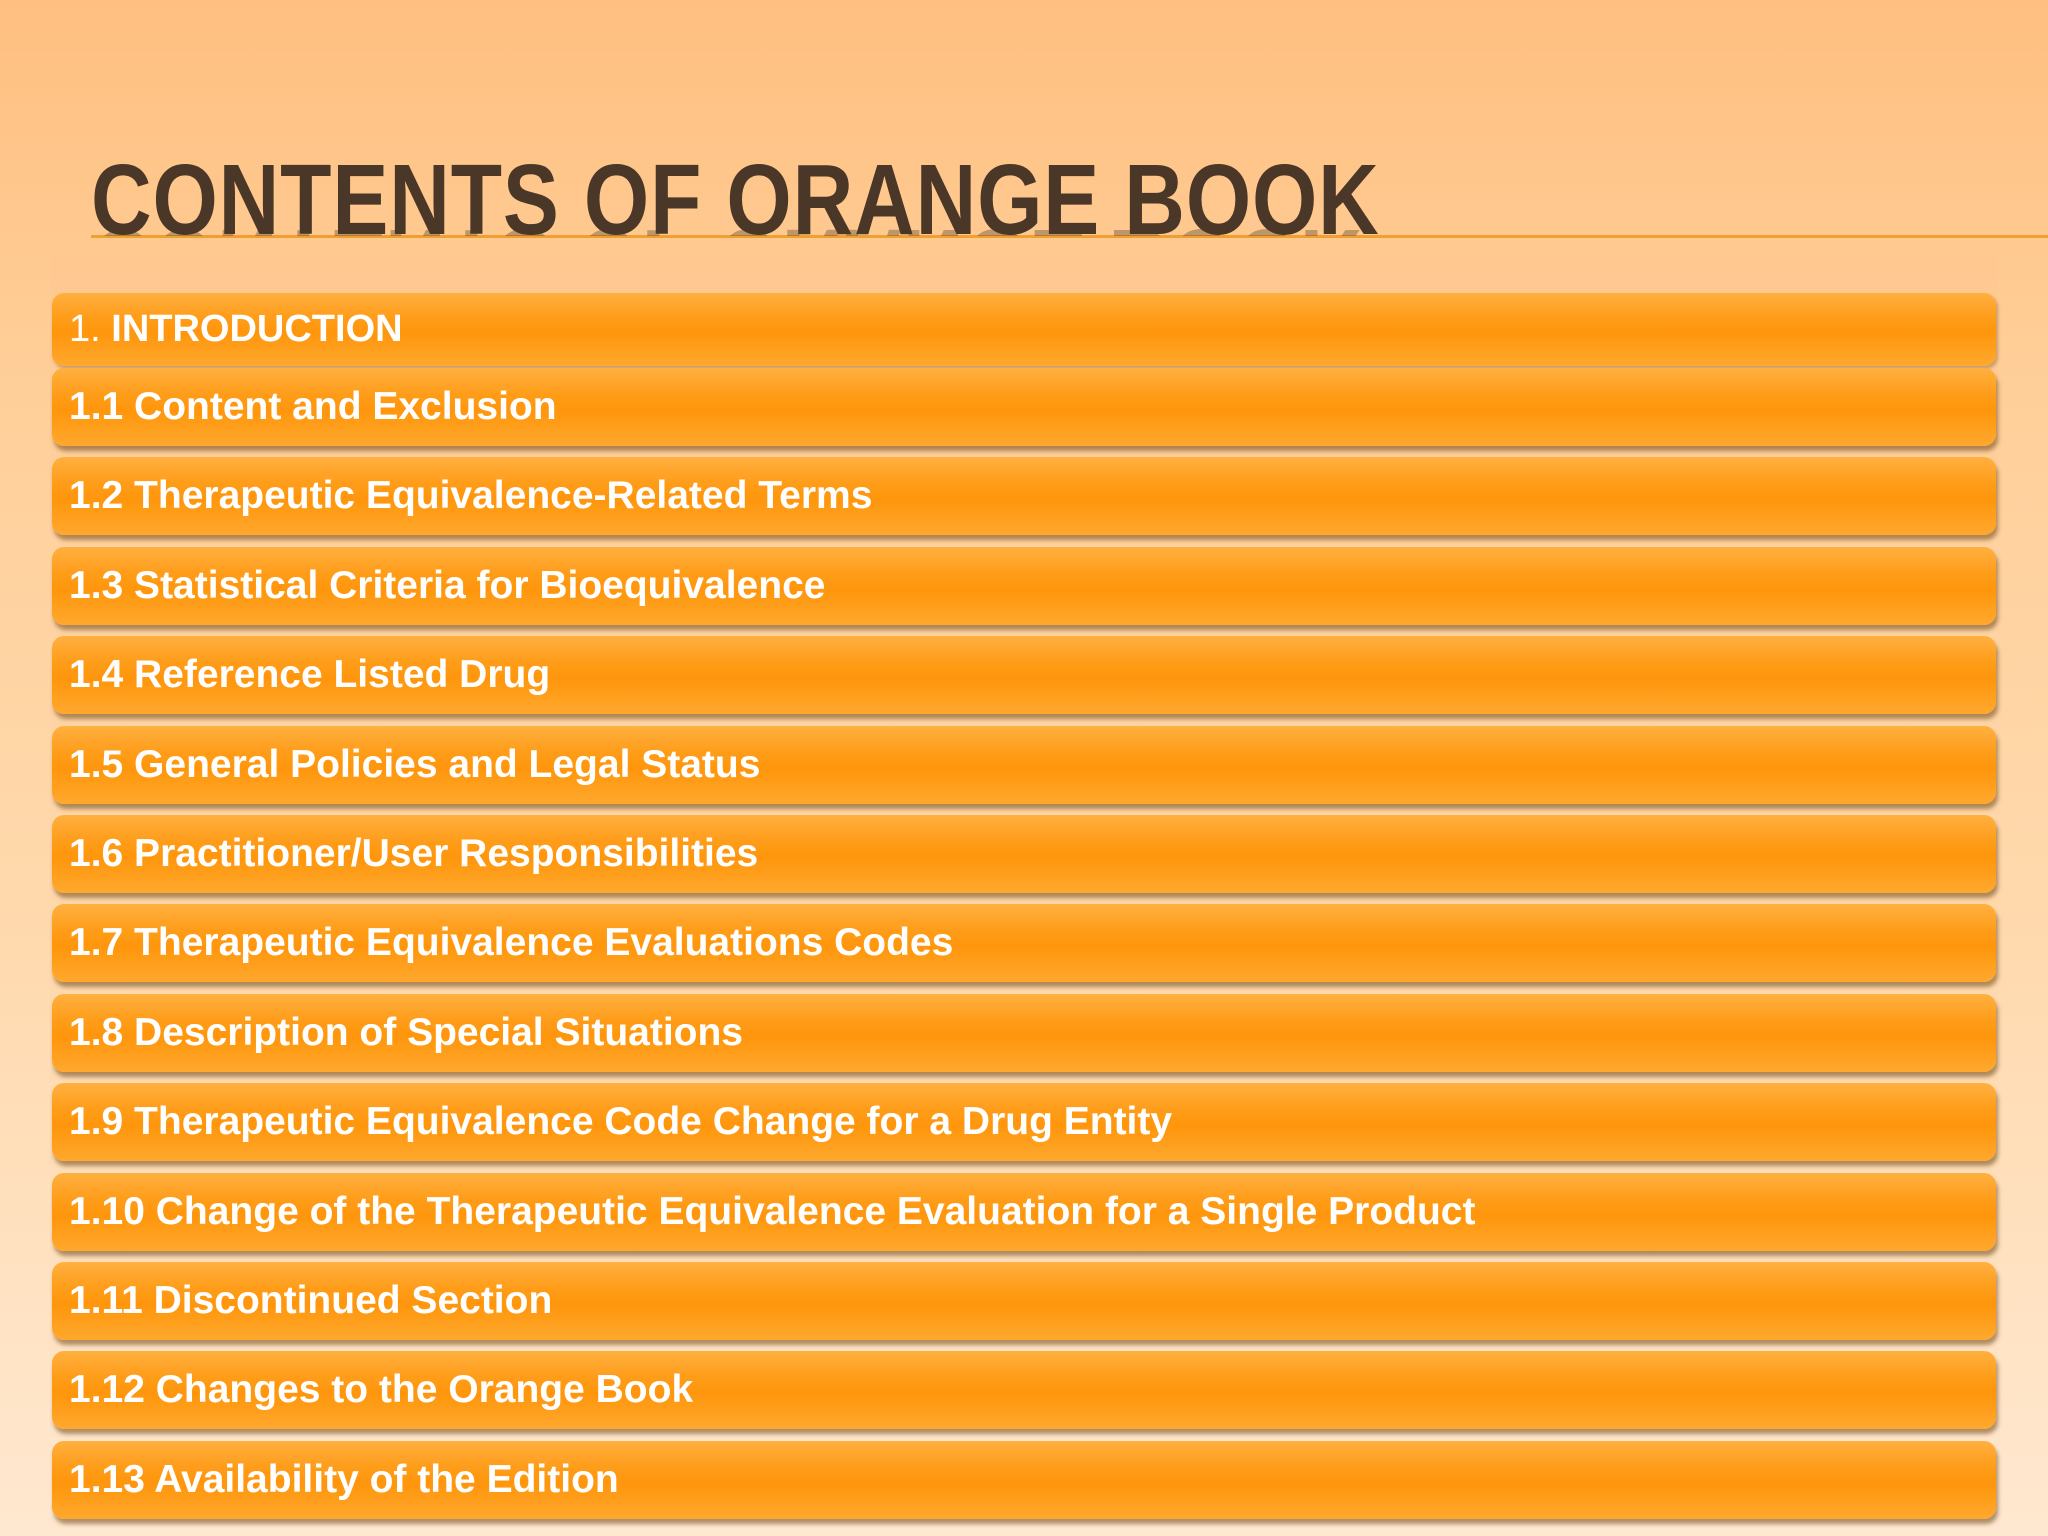 The height and width of the screenshot is (1536, 2048). What do you see at coordinates (257, 329) in the screenshot?
I see `intro-label: INTRODUCTION` at bounding box center [257, 329].